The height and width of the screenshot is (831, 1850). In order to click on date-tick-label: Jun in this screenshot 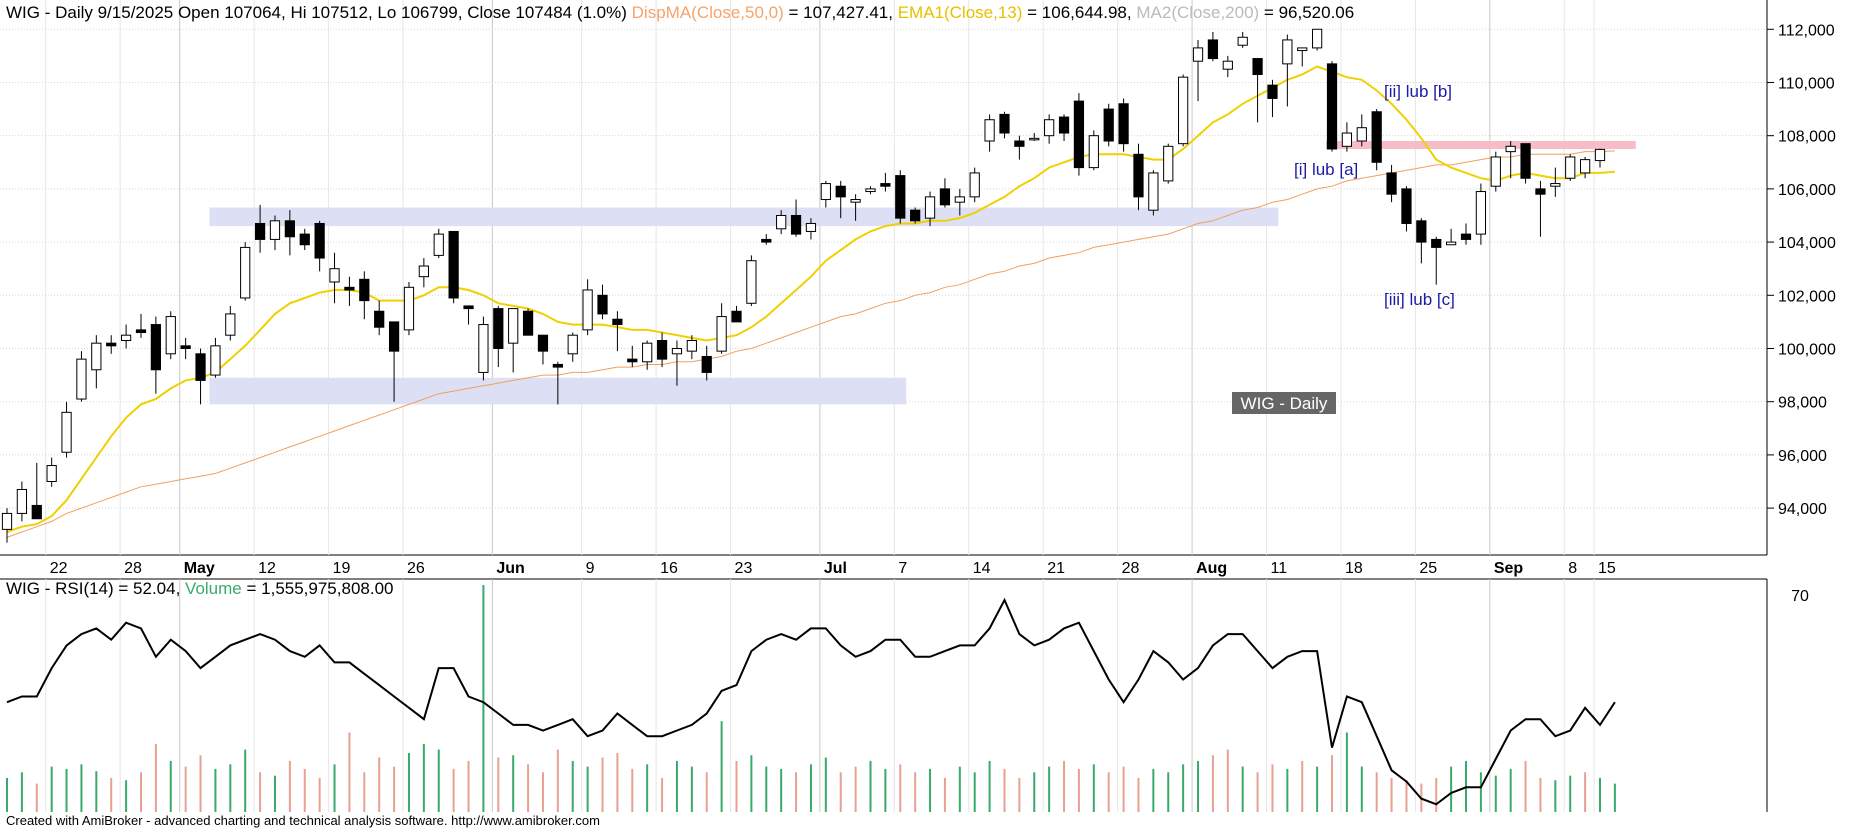, I will do `click(510, 568)`.